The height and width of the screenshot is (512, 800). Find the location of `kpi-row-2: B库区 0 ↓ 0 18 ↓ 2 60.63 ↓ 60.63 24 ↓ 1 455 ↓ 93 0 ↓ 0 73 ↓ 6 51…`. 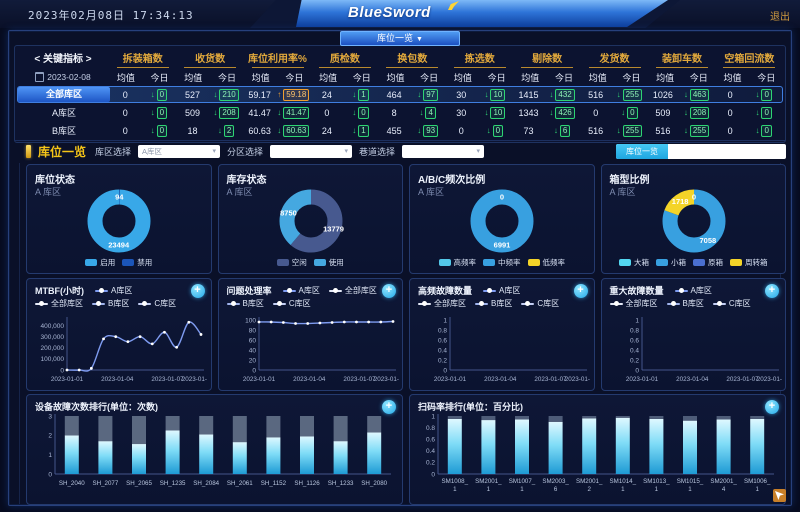

kpi-row-2: B库区 0 ↓ 0 18 ↓ 2 60.63 ↓ 60.63 24 ↓ 1 455 ↓ 93 0 ↓ 0 73 ↓ 6 51… is located at coordinates (400, 130).